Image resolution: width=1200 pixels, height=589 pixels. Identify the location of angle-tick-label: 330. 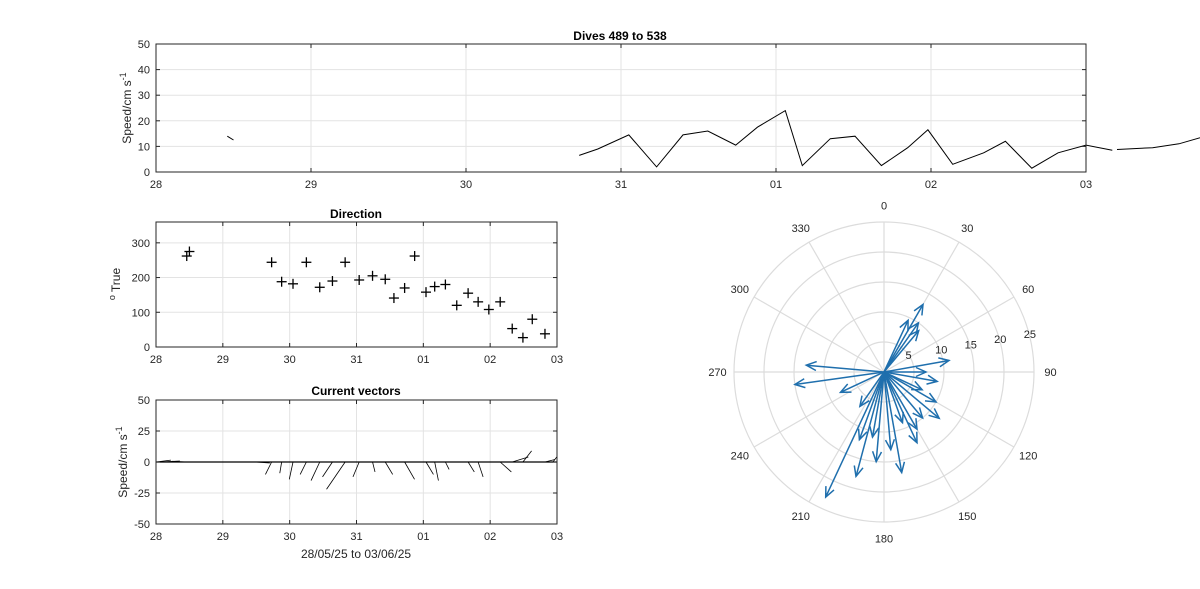
(801, 229).